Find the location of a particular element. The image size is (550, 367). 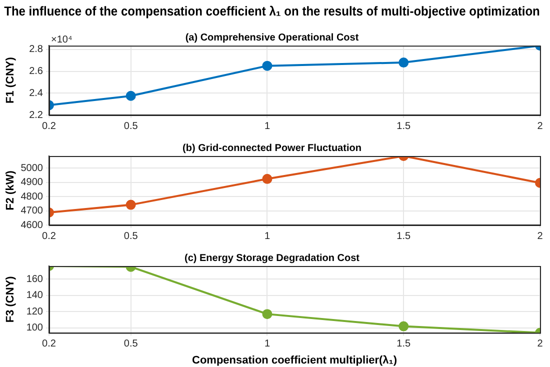

y-tick-label: 2.6 is located at coordinates (36, 72).